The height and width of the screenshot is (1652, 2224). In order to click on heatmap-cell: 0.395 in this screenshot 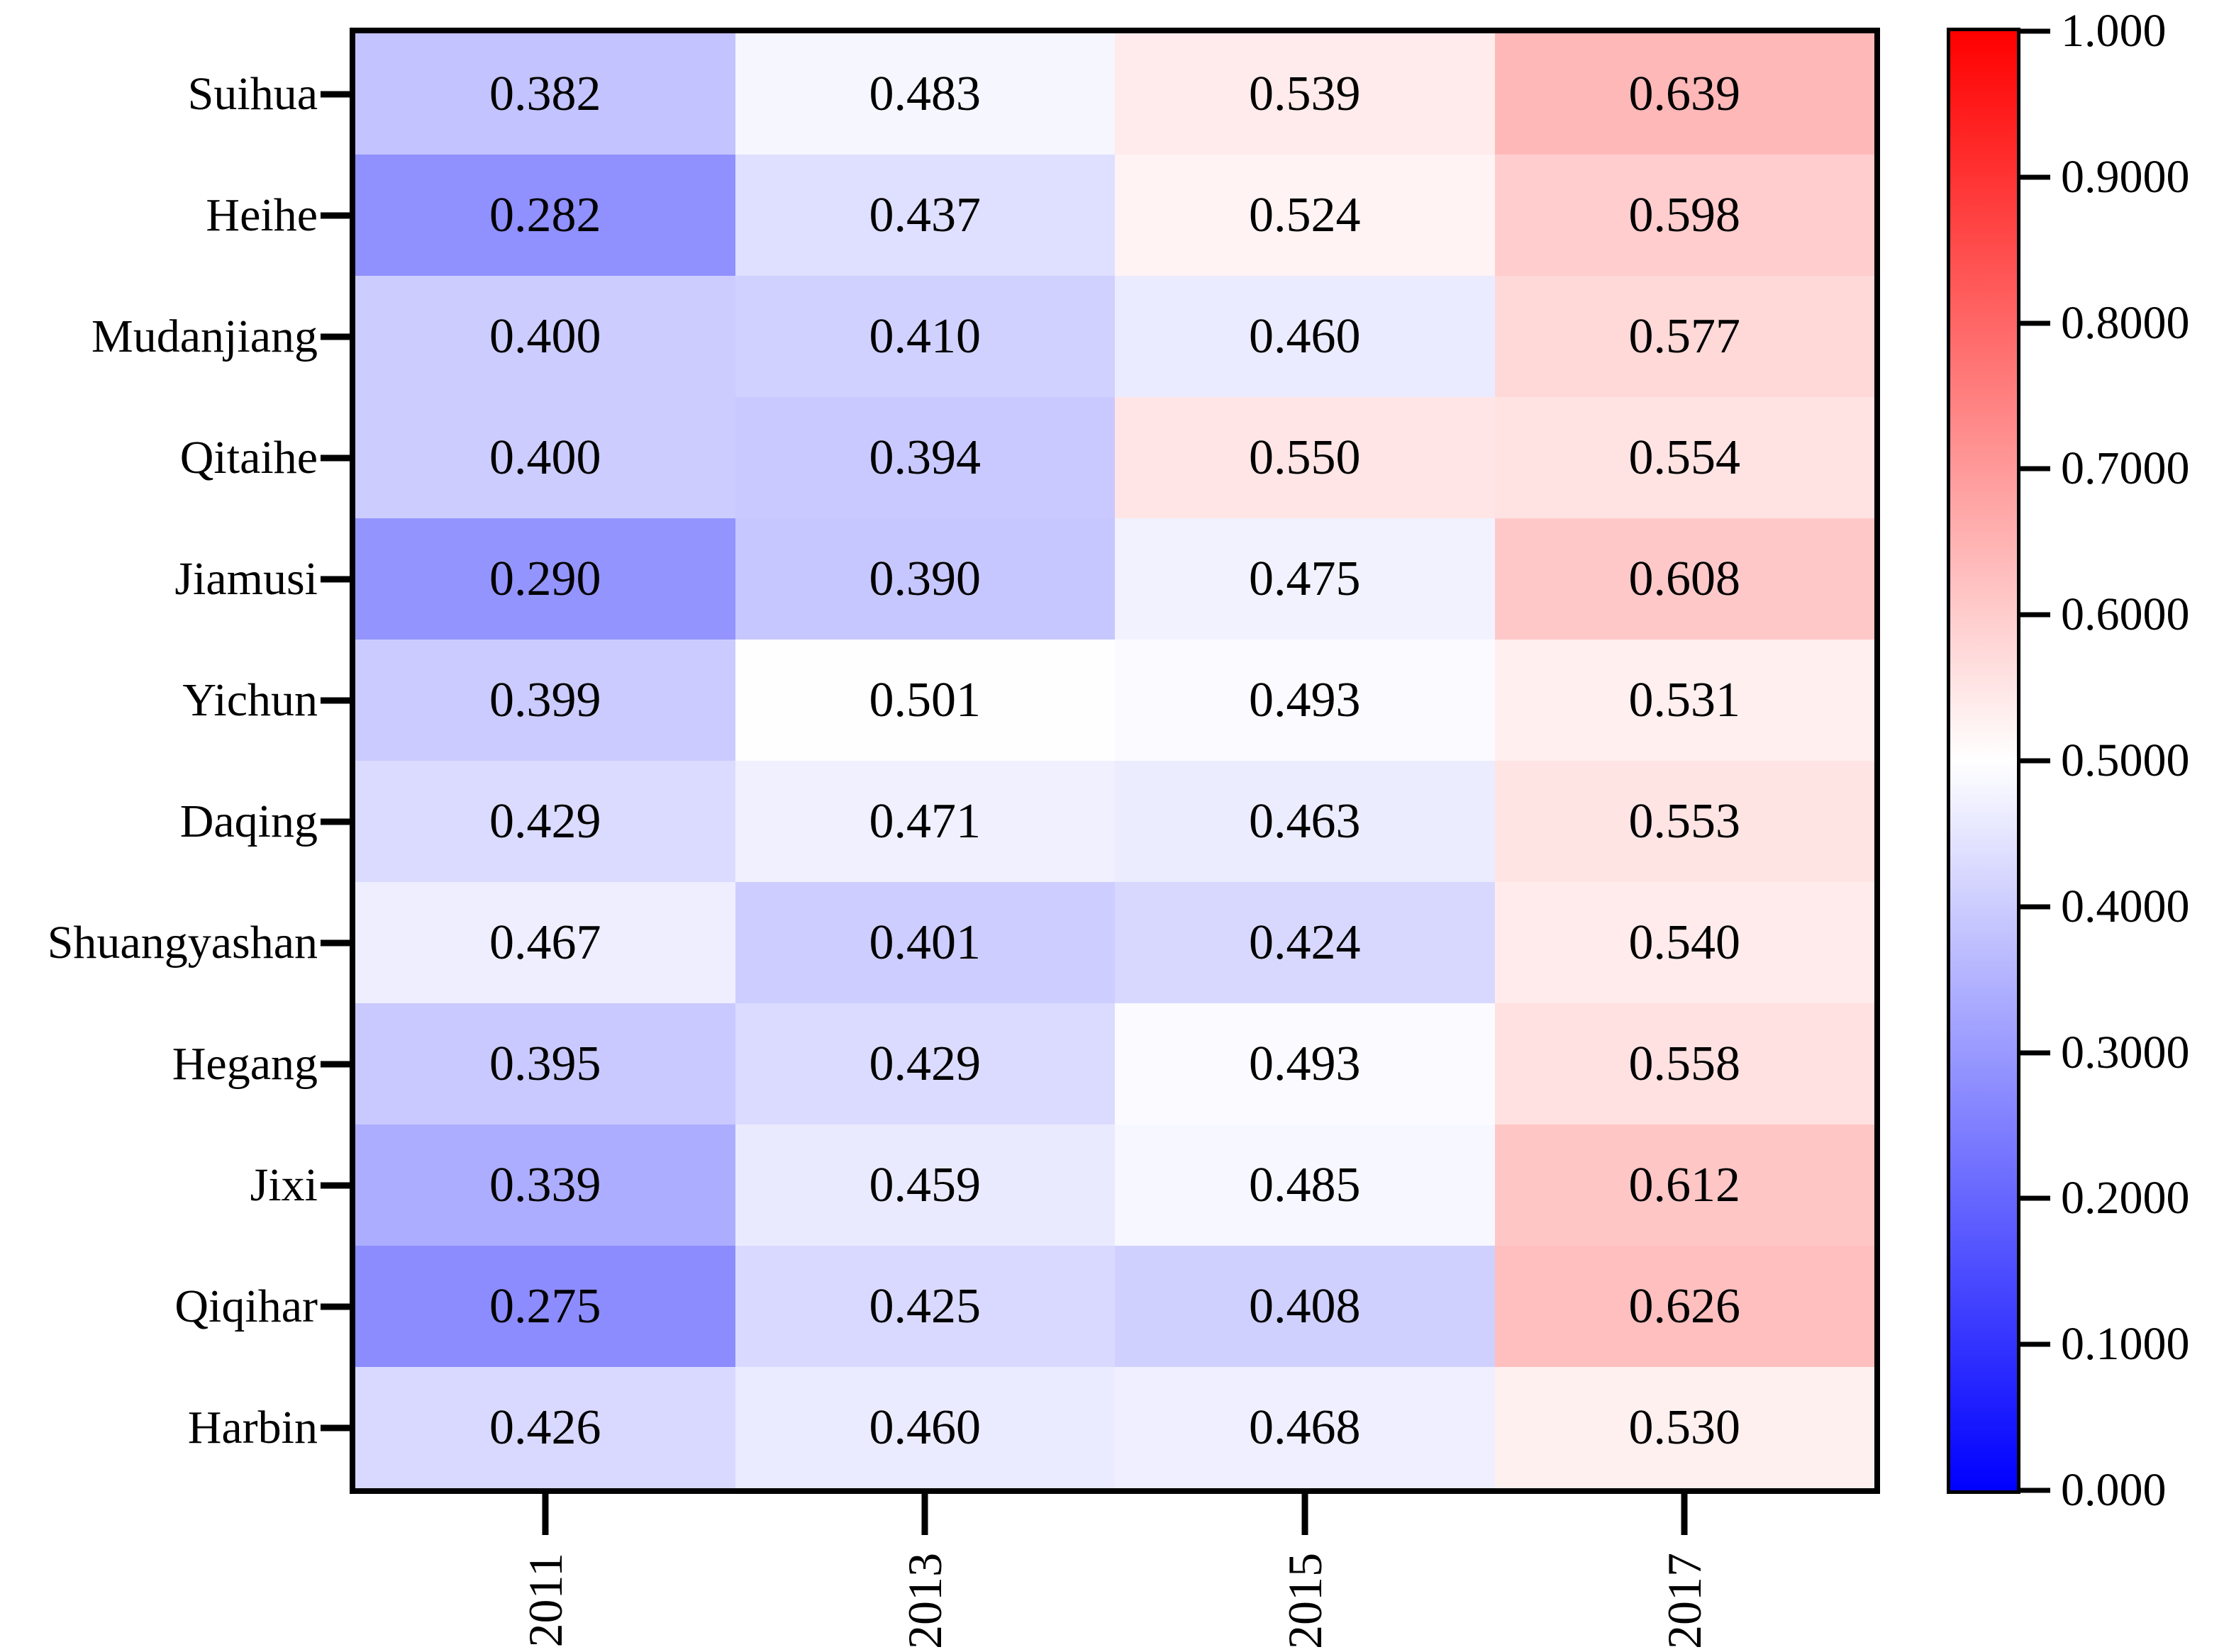, I will do `click(545, 1063)`.